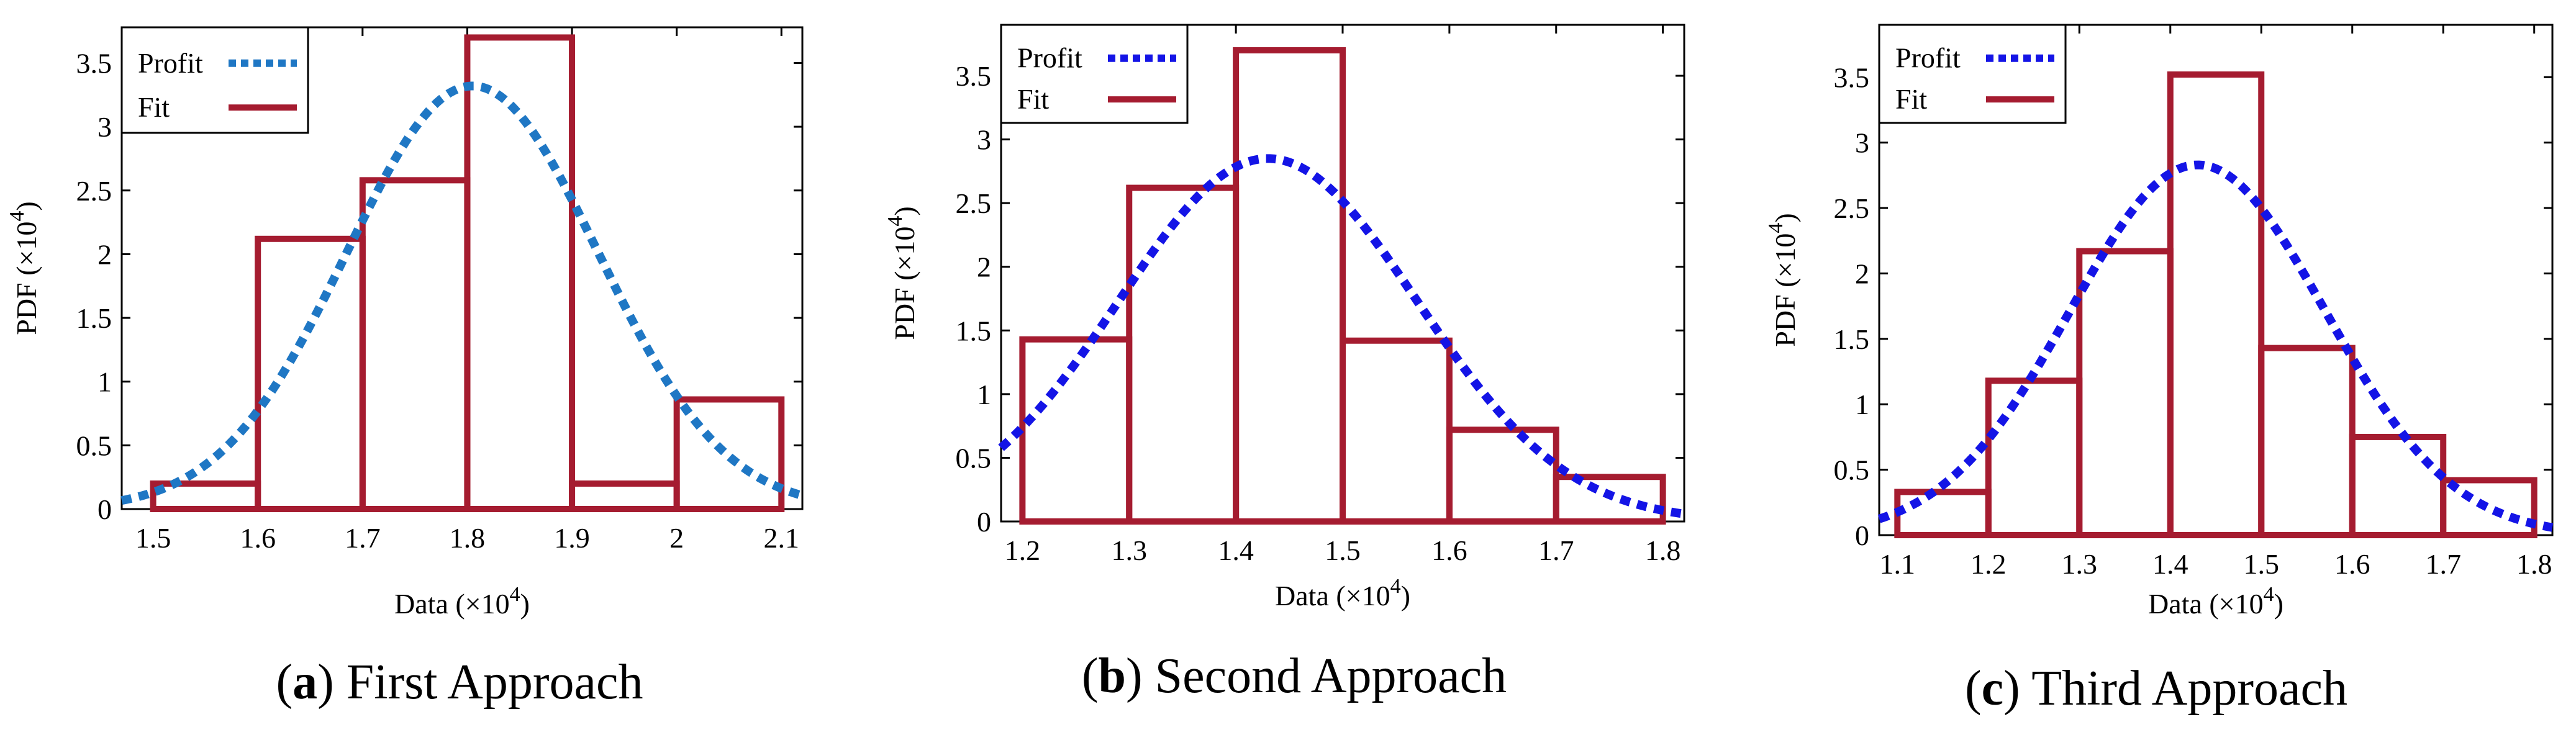 Image resolution: width=2576 pixels, height=740 pixels. What do you see at coordinates (2189, 689) in the screenshot?
I see `caption-title: Third Approach` at bounding box center [2189, 689].